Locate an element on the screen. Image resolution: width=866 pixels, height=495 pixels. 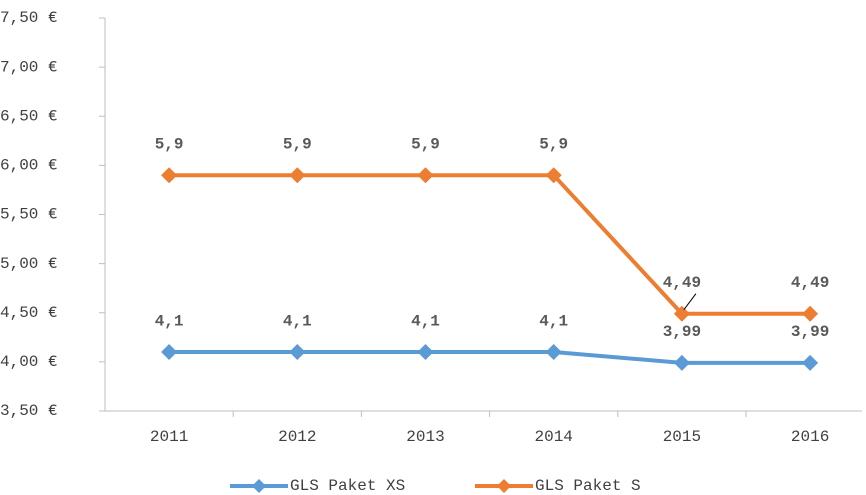
y-tick-label: 6,00 € is located at coordinates (29, 166).